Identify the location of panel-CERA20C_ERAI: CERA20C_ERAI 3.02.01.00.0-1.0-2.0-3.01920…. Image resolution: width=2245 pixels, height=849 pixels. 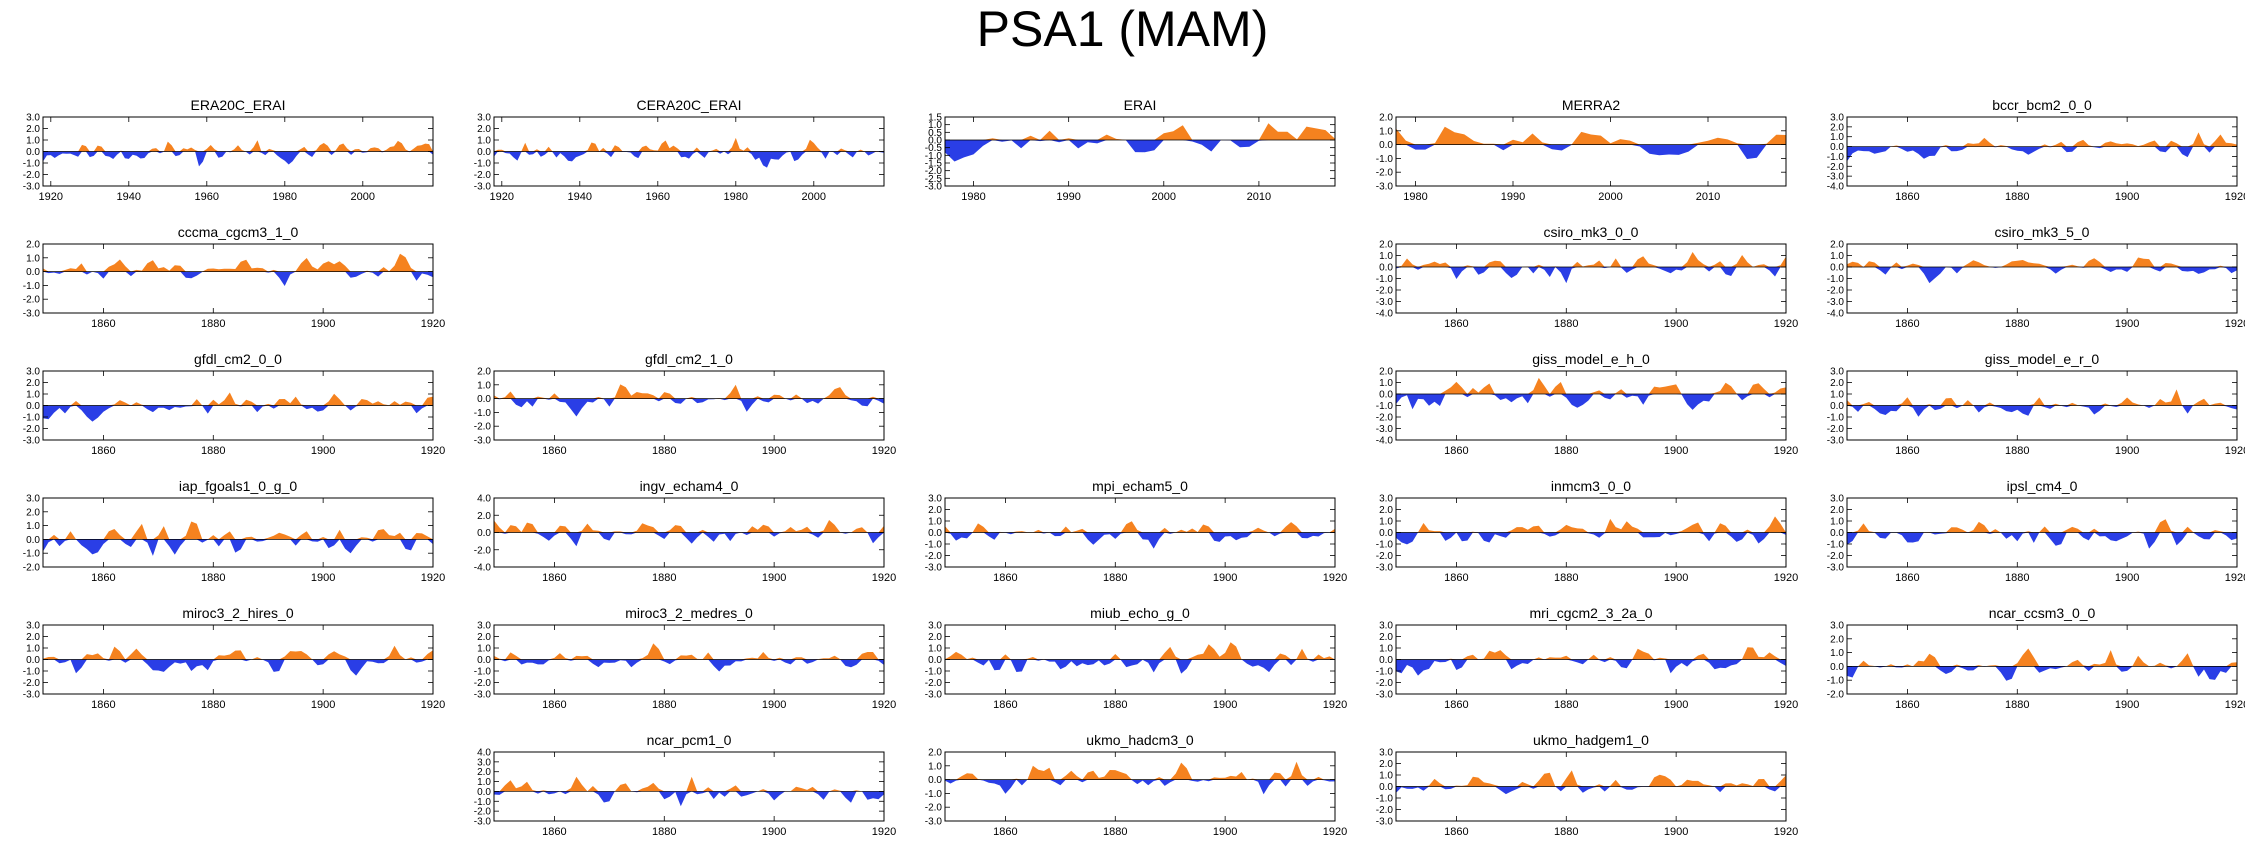
(679, 150).